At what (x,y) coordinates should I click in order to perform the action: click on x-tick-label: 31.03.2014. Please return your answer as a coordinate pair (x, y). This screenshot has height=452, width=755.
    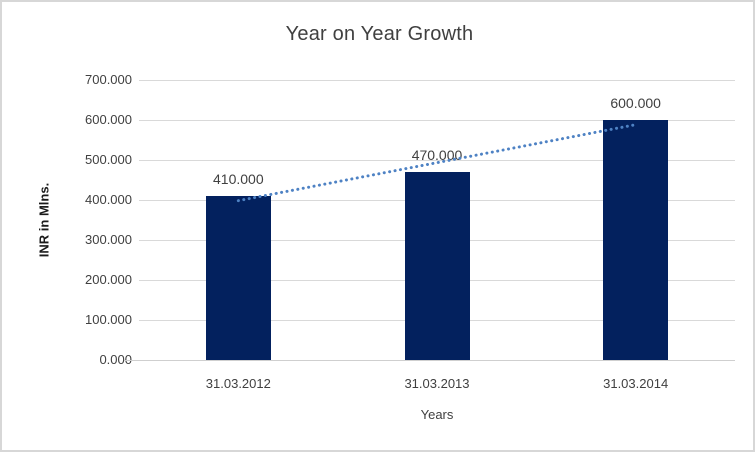
    Looking at the image, I should click on (636, 383).